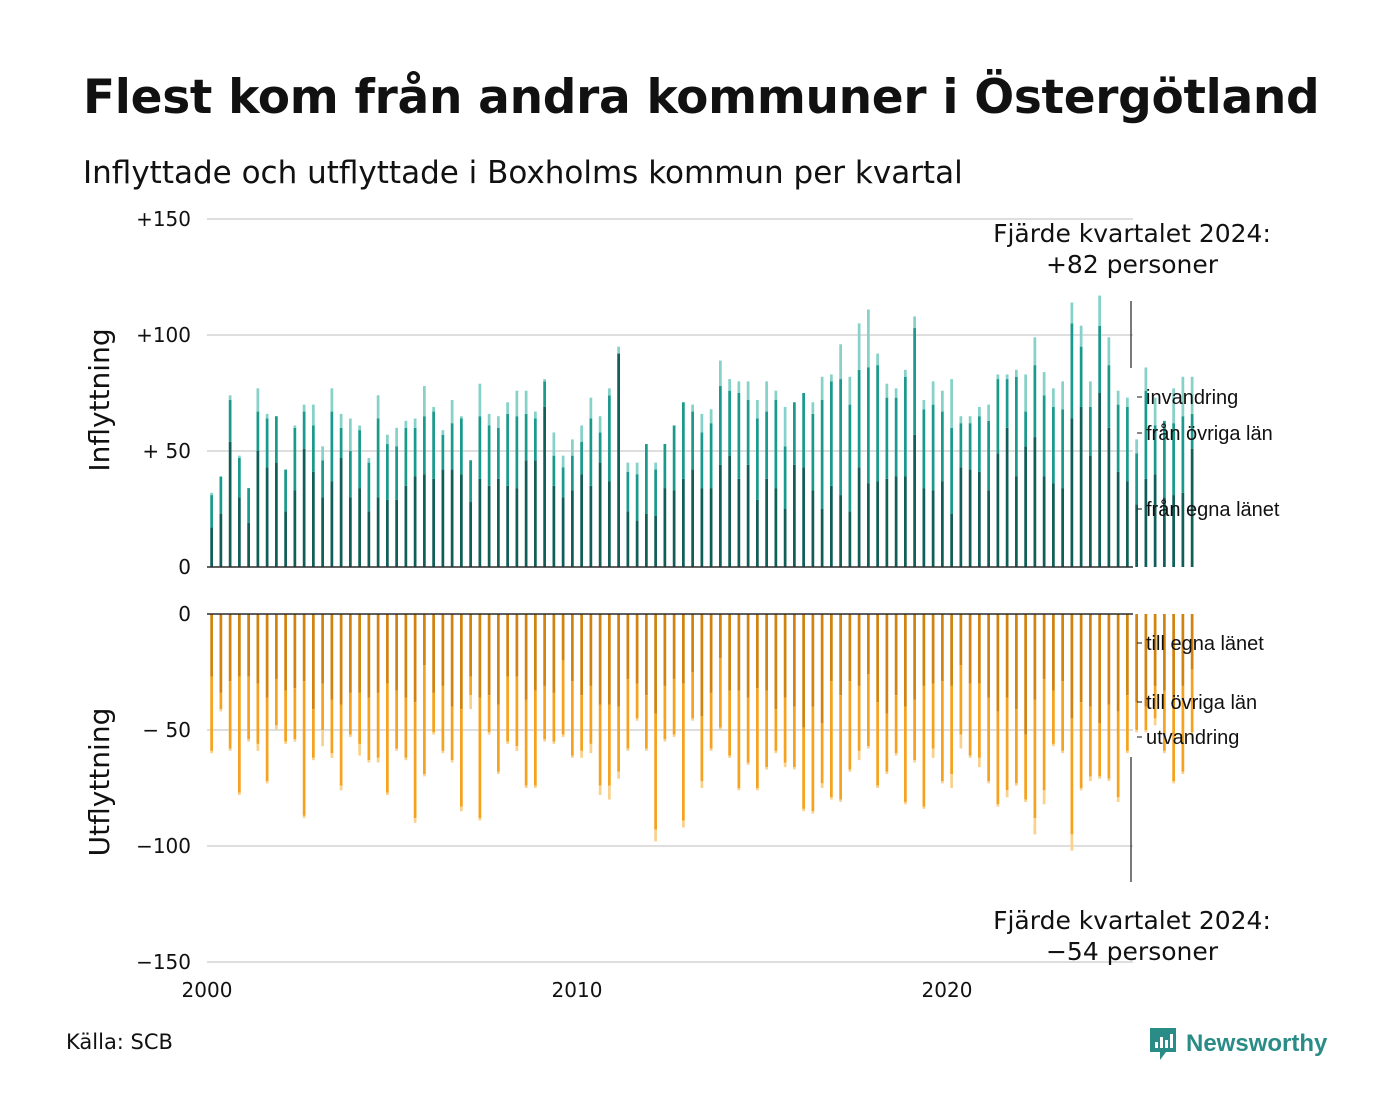 This screenshot has height=1120, width=1400. I want to click on ytick-label-bottom: −100, so click(163, 846).